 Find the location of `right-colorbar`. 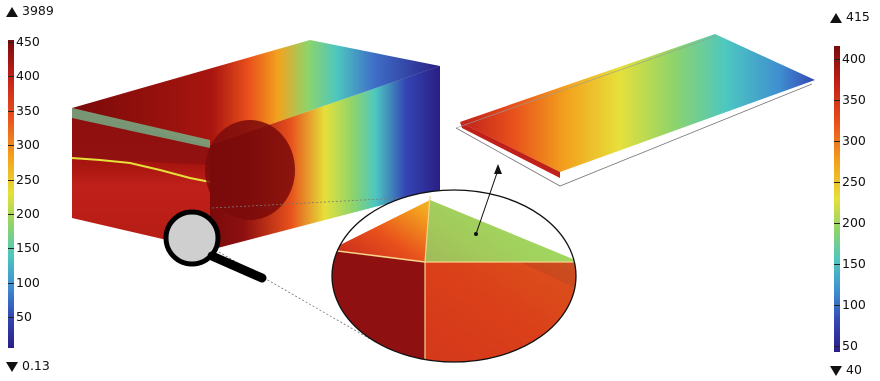

right-colorbar is located at coordinates (837, 199).